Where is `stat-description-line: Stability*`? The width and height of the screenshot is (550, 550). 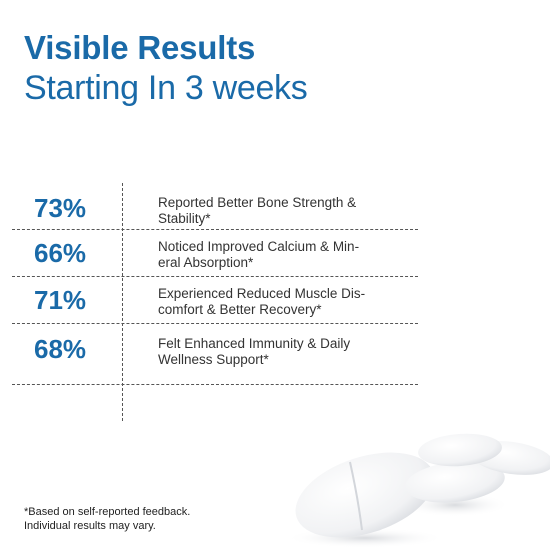 stat-description-line: Stability* is located at coordinates (184, 218).